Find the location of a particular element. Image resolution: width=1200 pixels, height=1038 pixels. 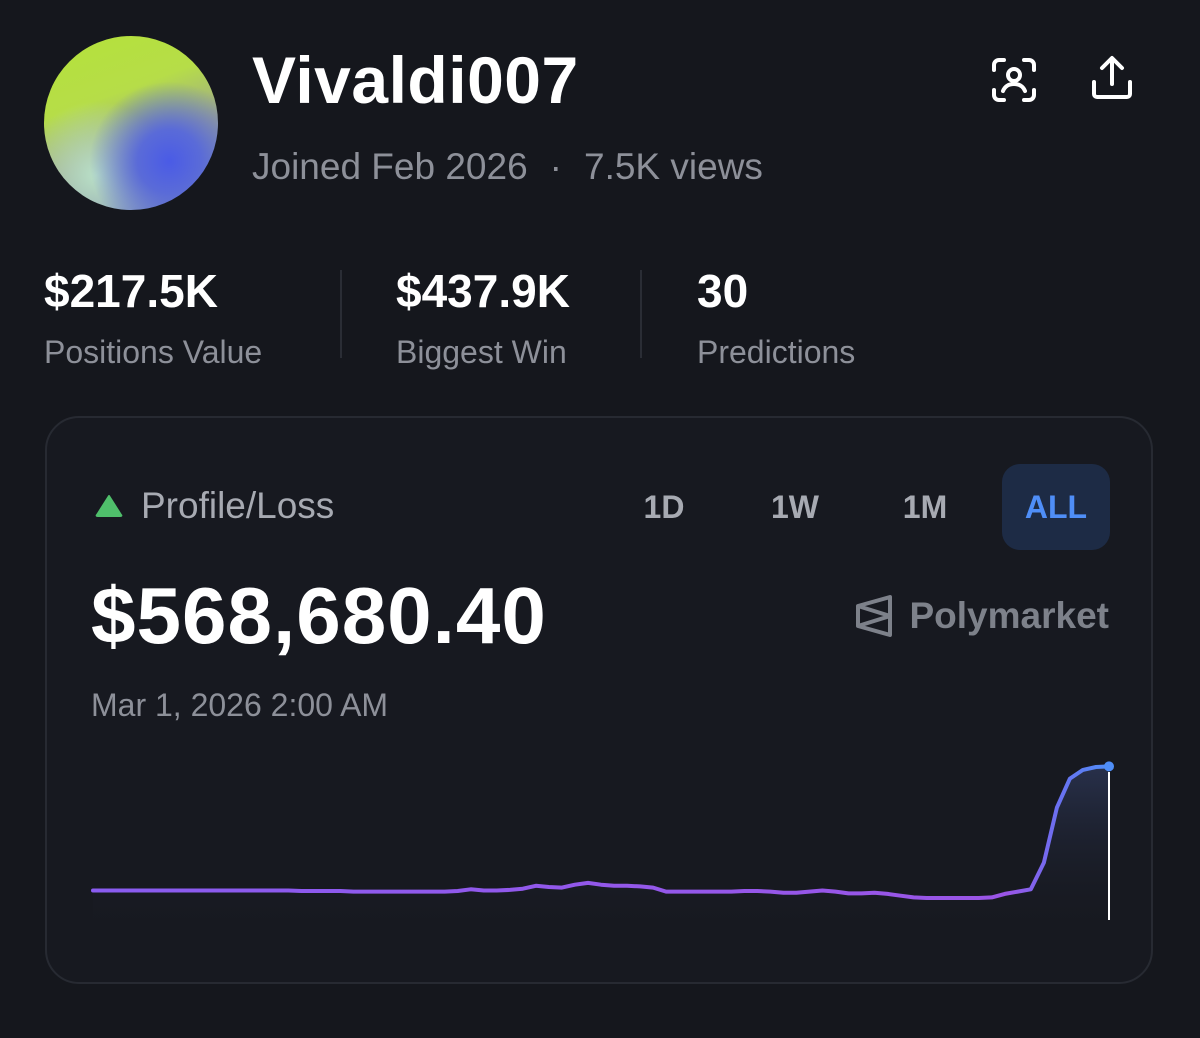

profile-scan-icon is located at coordinates (1014, 80).